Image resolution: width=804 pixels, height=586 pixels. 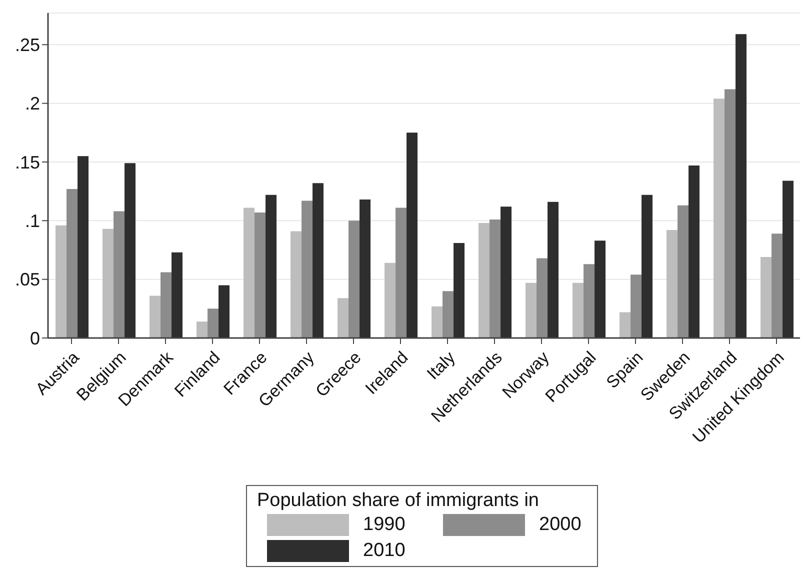 What do you see at coordinates (27, 162) in the screenshot?
I see `y-tick-label: .15` at bounding box center [27, 162].